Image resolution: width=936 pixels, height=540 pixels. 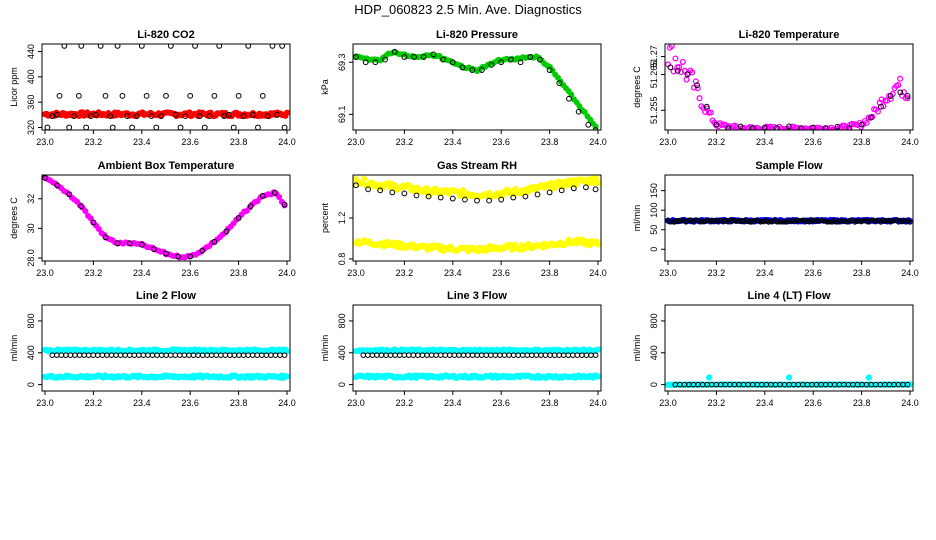 What do you see at coordinates (654, 190) in the screenshot?
I see `y-tick-label: 150` at bounding box center [654, 190].